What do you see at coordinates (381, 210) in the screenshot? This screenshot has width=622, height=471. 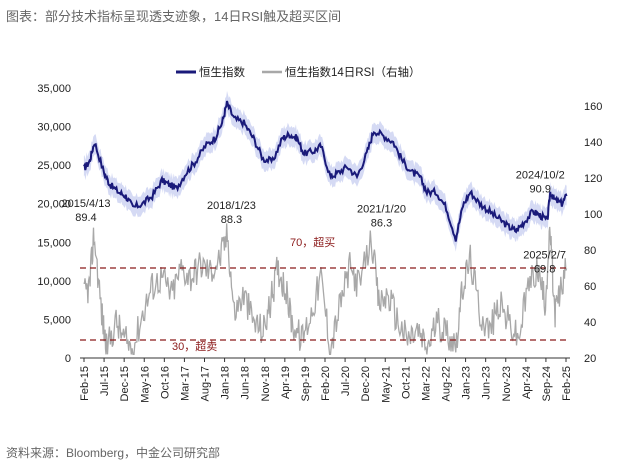 I see `annotation-date: 2021/1/20` at bounding box center [381, 210].